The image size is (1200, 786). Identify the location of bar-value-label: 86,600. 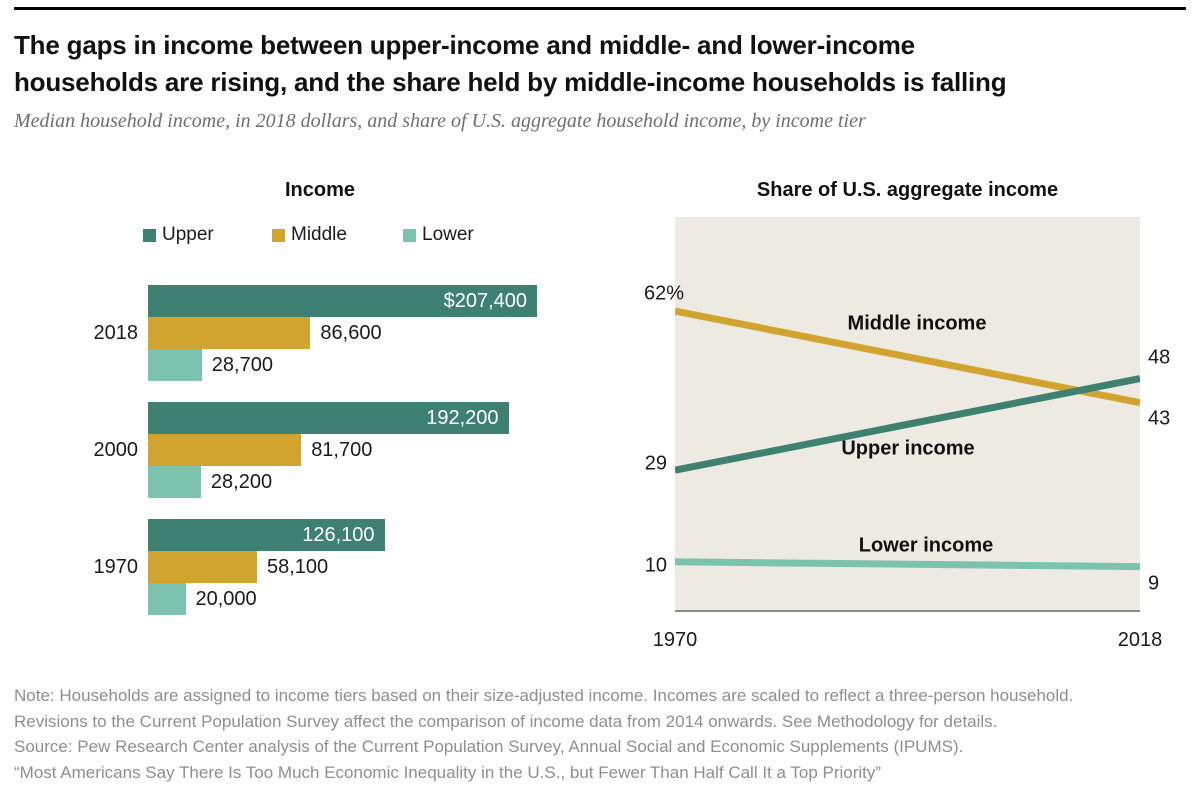
(351, 332).